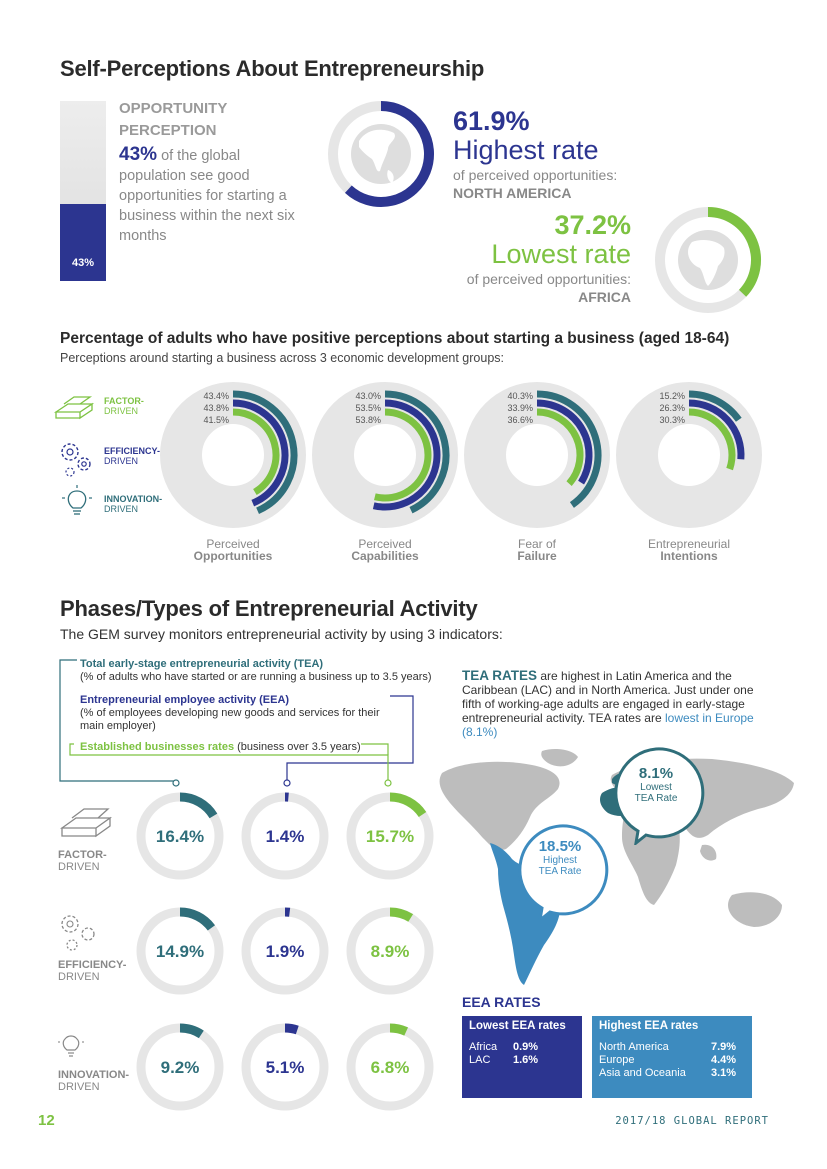 The image size is (827, 1169). I want to click on radial-category-label: Opportunities, so click(233, 556).